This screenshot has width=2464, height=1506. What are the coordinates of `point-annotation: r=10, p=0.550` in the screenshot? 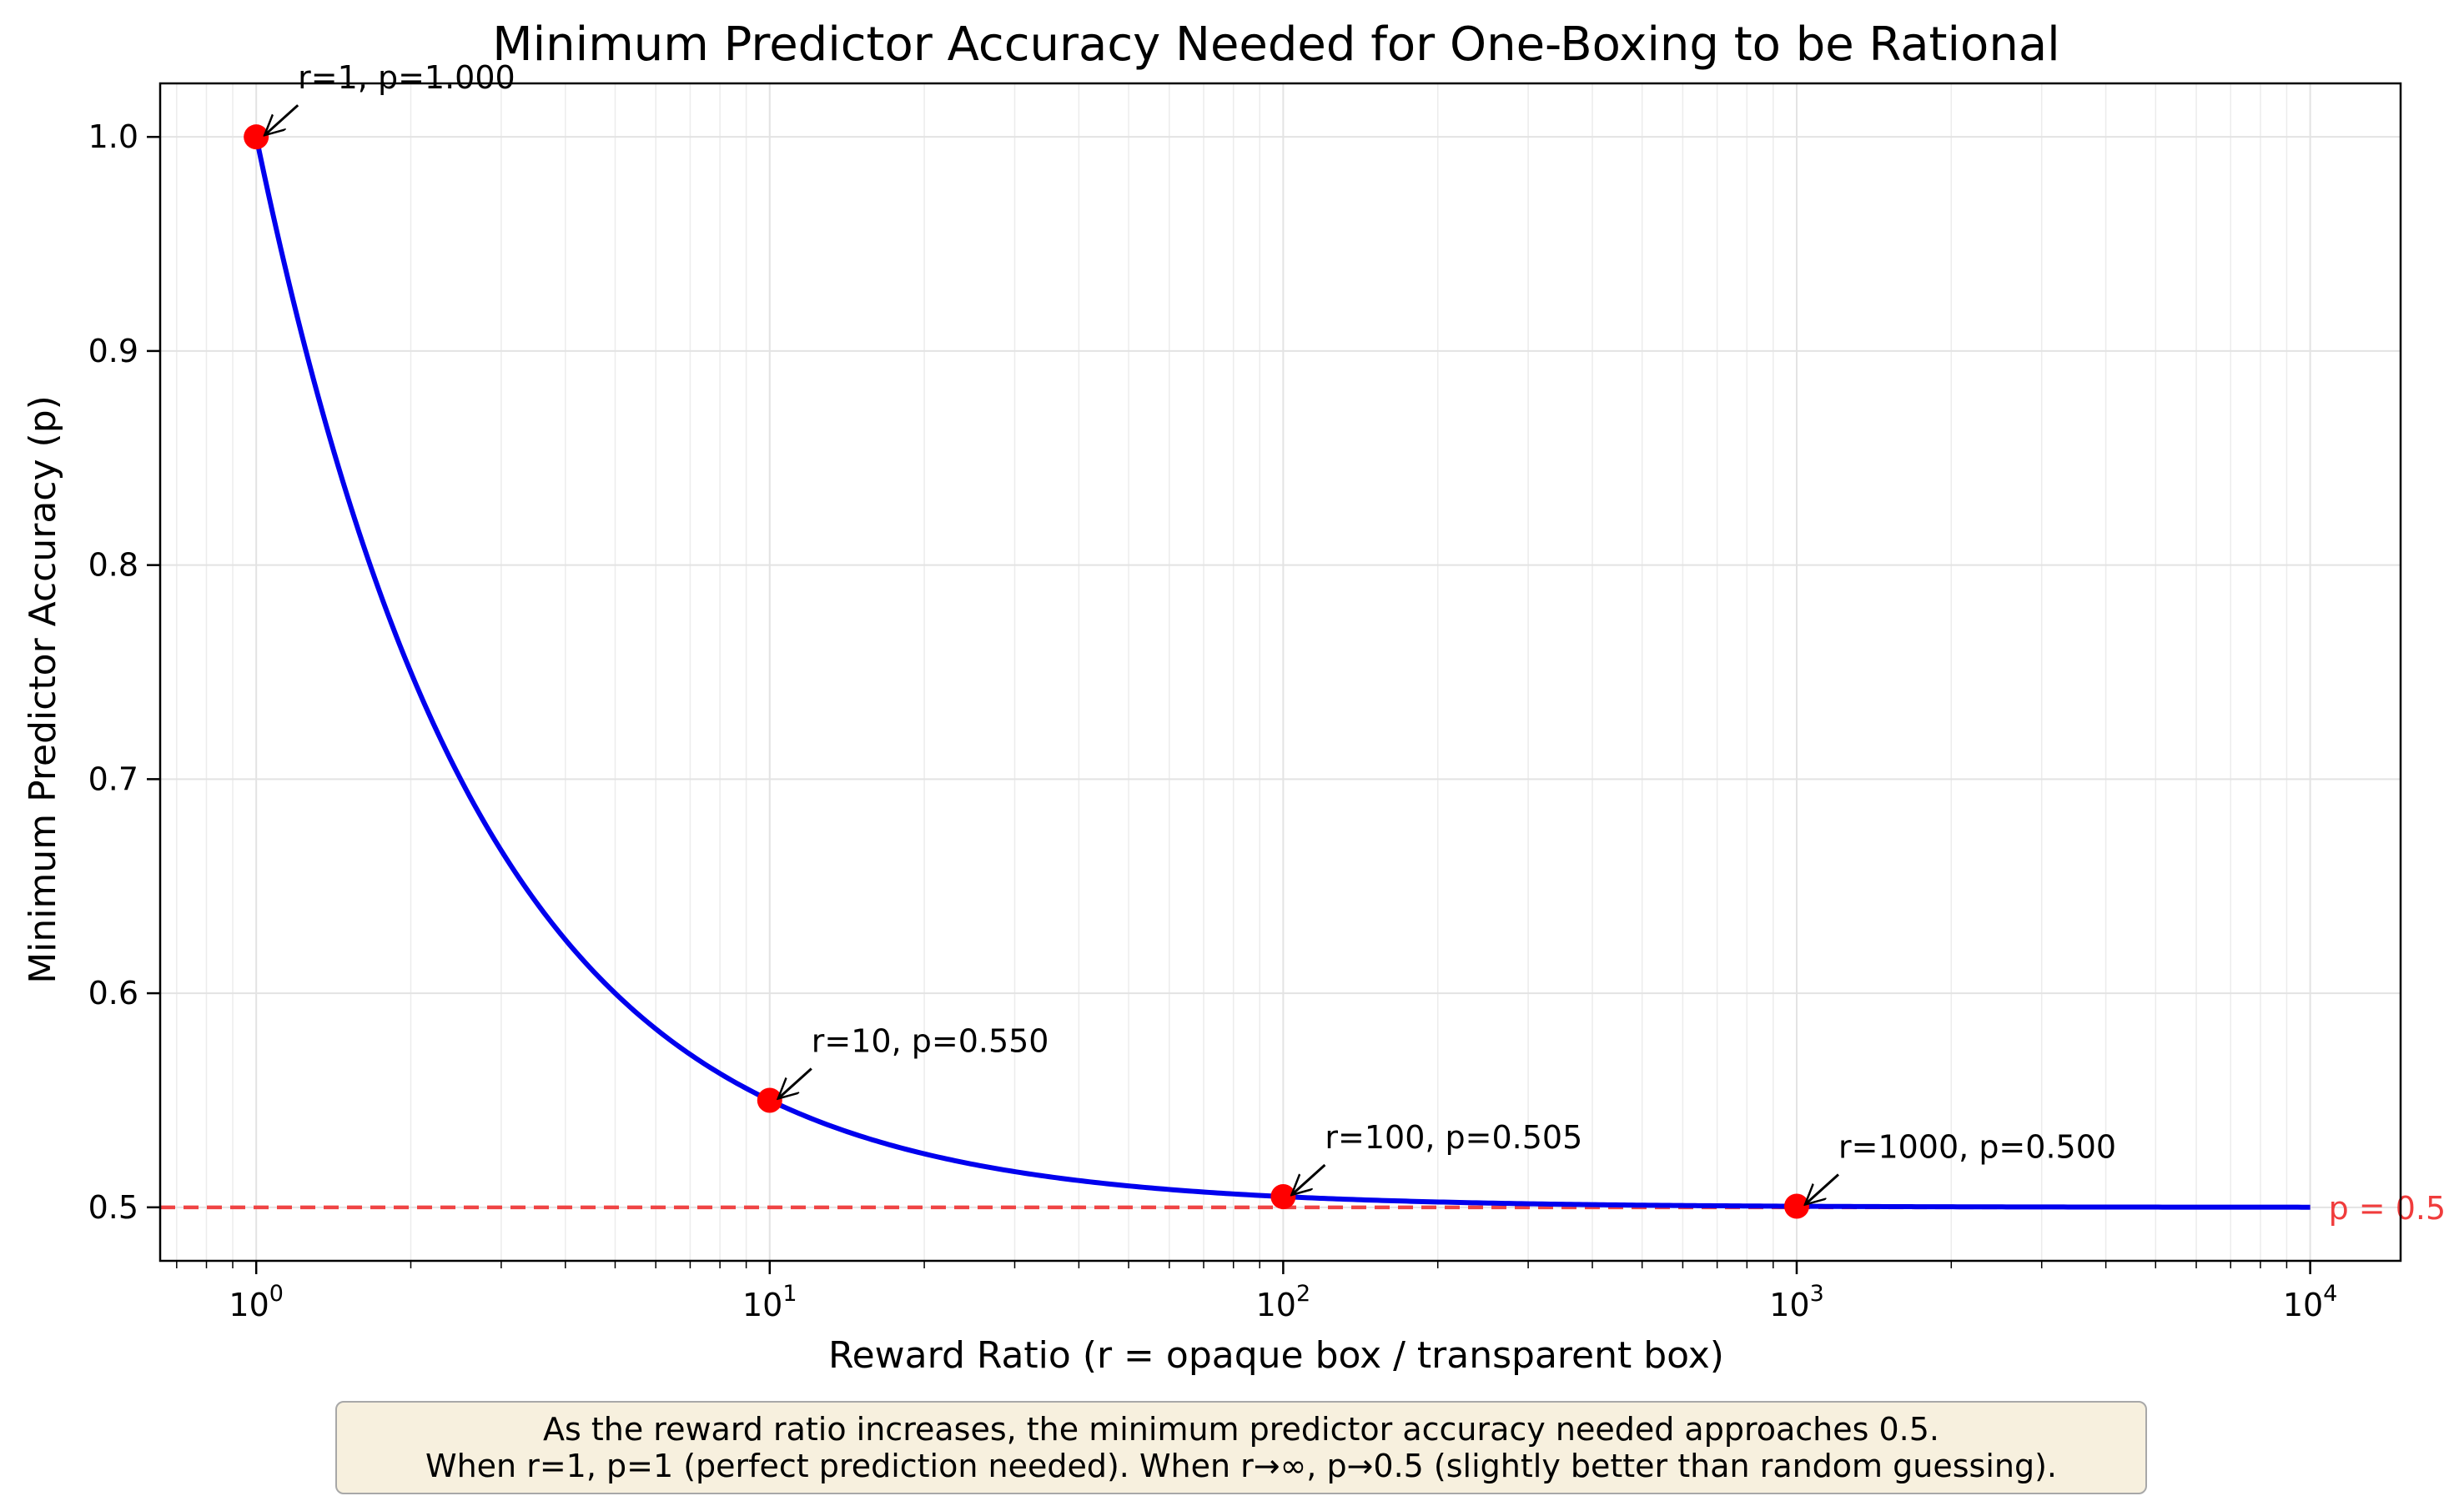 It's located at (930, 1041).